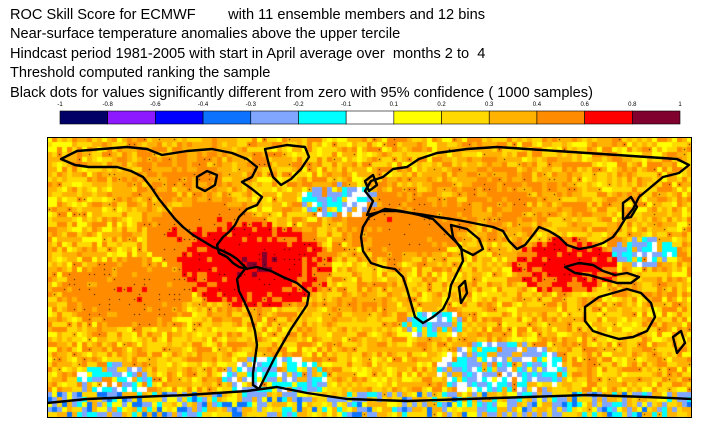 This screenshot has height=429, width=702. Describe the element at coordinates (251, 105) in the screenshot. I see `colorbar-tick-label: -0.3` at that location.